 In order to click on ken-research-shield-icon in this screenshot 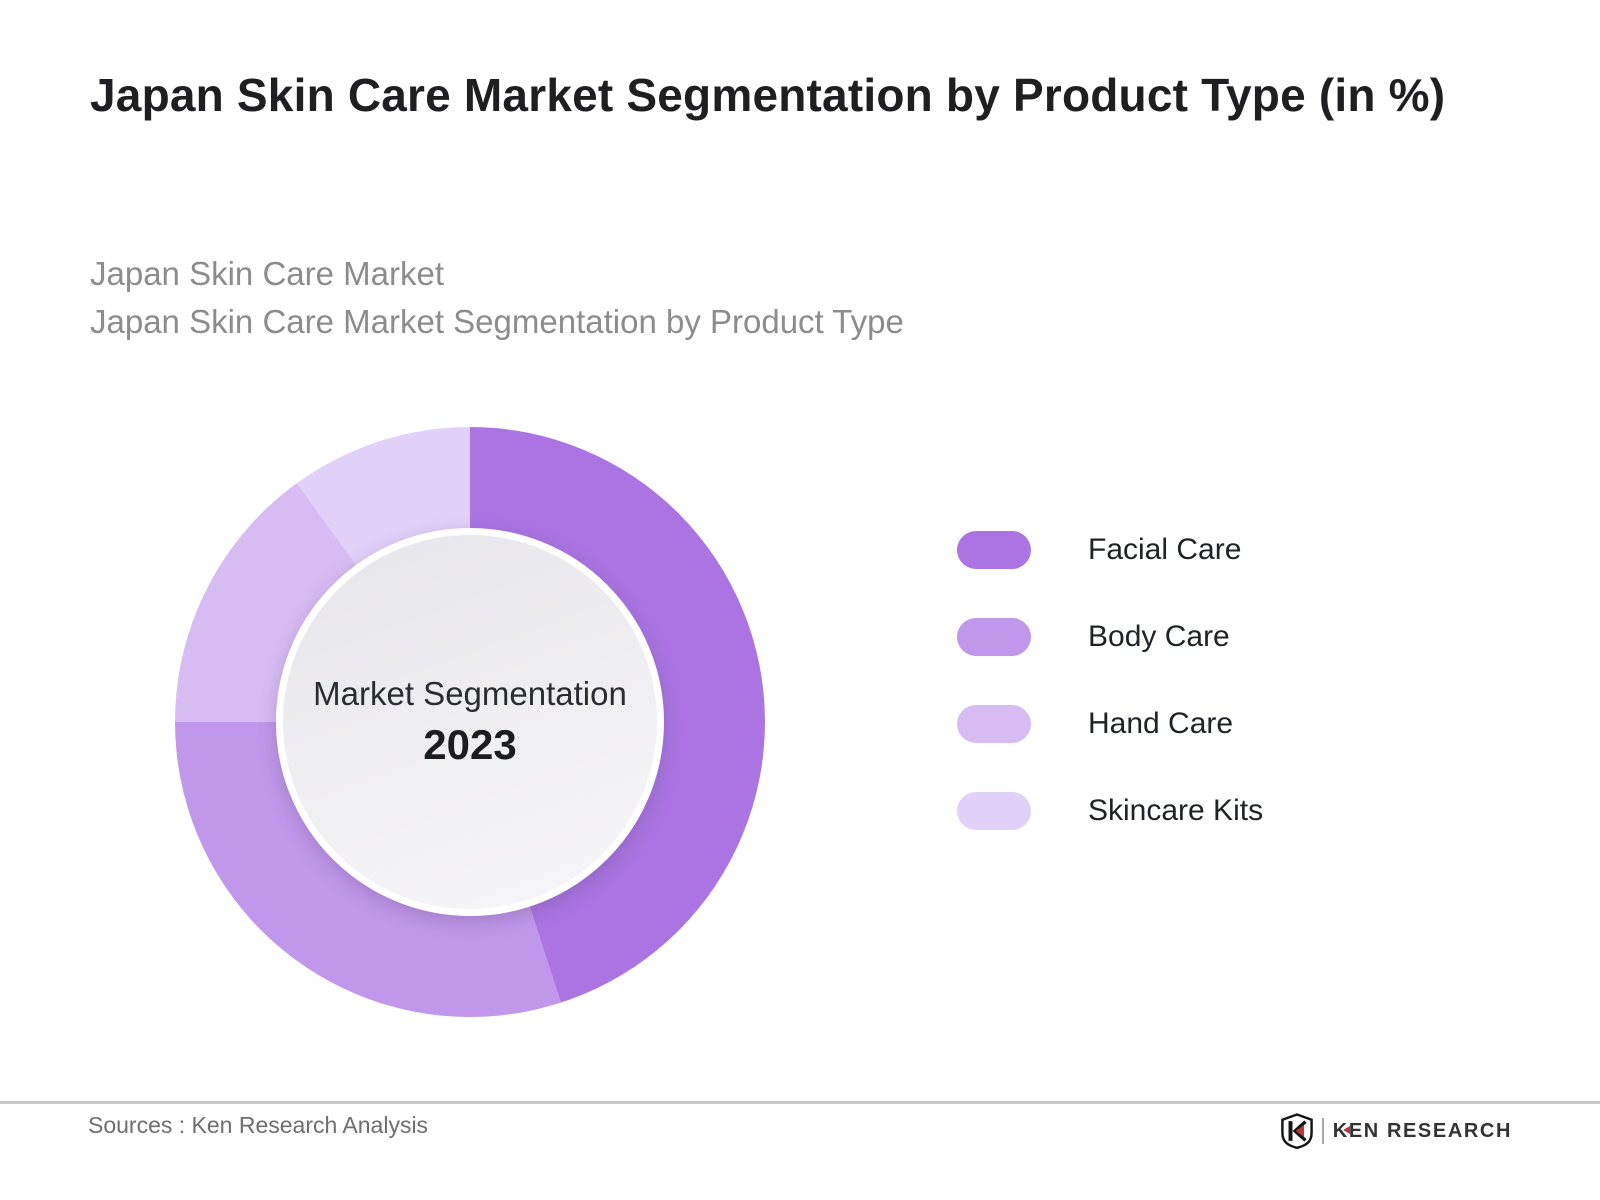, I will do `click(1296, 1131)`.